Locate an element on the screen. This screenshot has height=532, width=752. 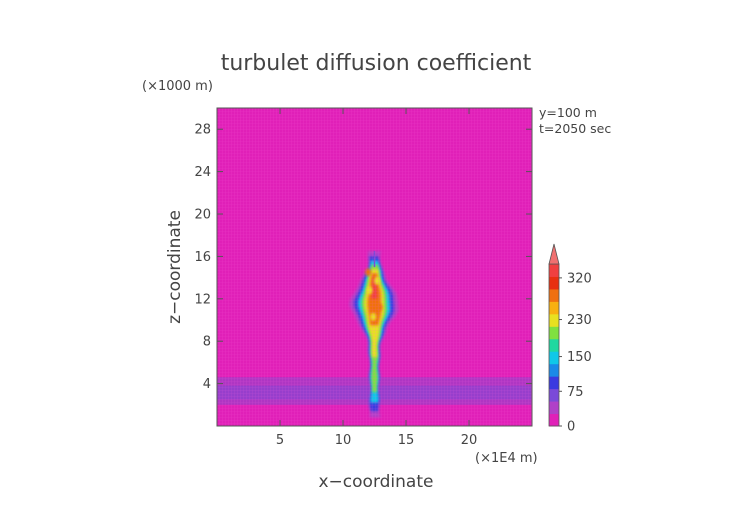
colorbar-tick-label: 150 is located at coordinates (579, 357).